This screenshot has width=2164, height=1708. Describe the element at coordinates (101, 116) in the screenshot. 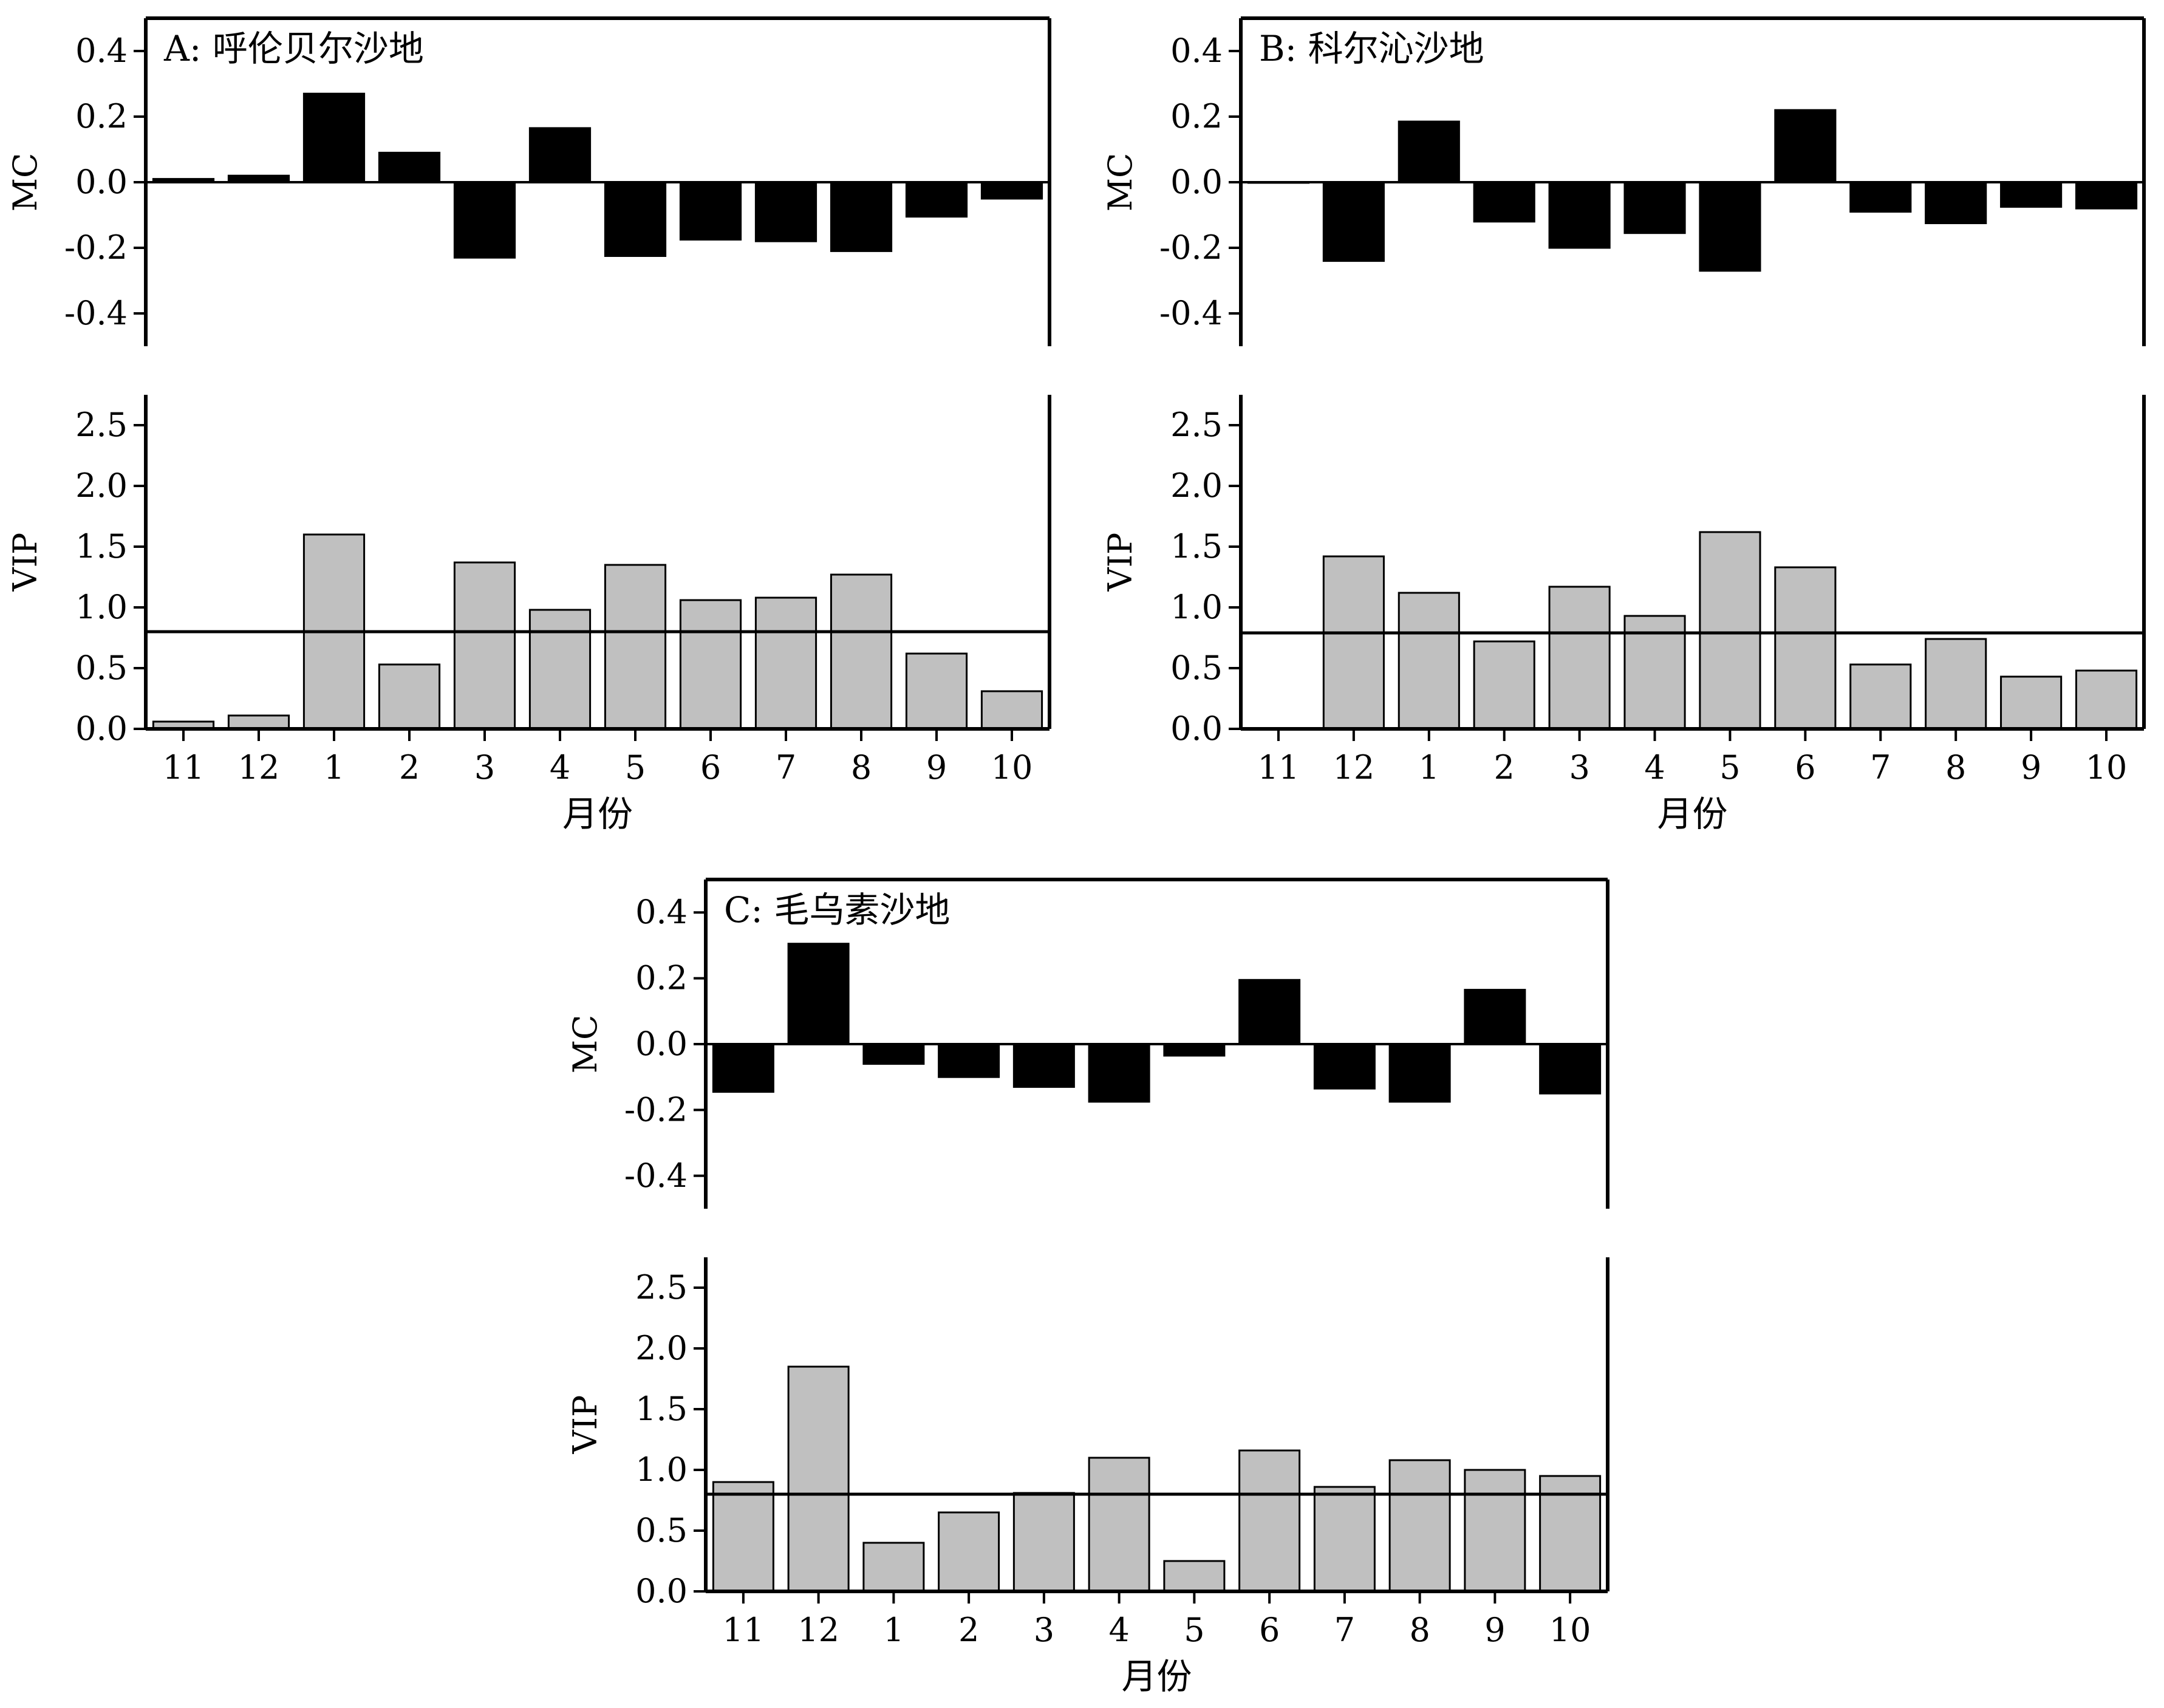

I see `mc-y-tick-label: 0.2` at that location.